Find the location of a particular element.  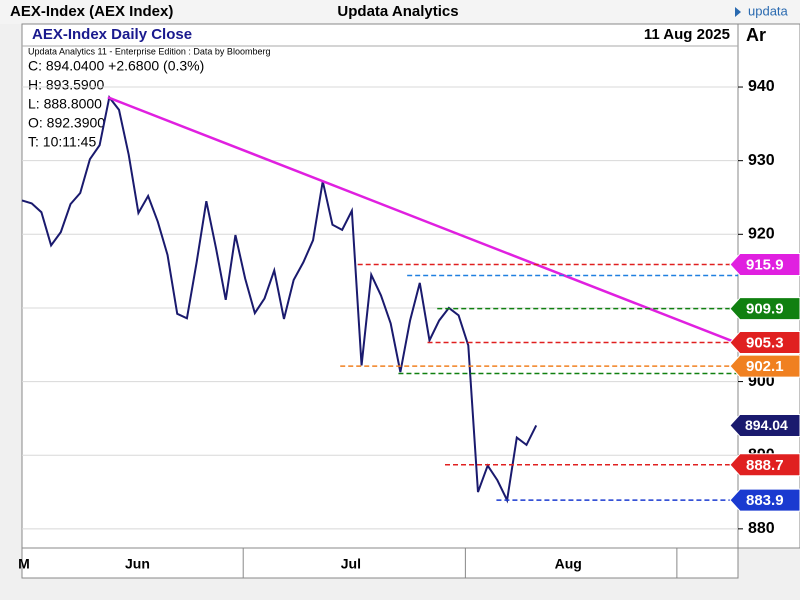

flag-label: 915.9 is located at coordinates (765, 264).